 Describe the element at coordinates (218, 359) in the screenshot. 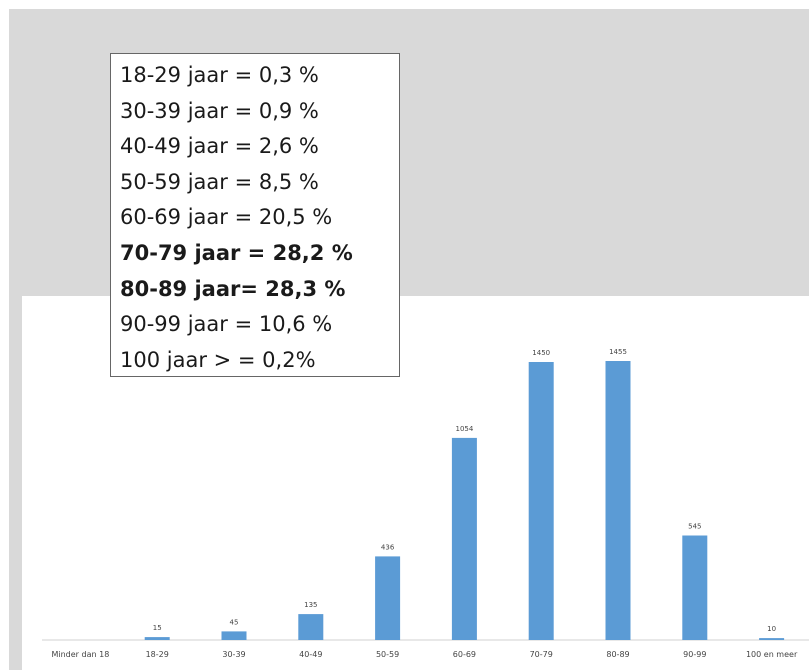

I see `legend-line: 100 jaar > = 0,2%` at that location.